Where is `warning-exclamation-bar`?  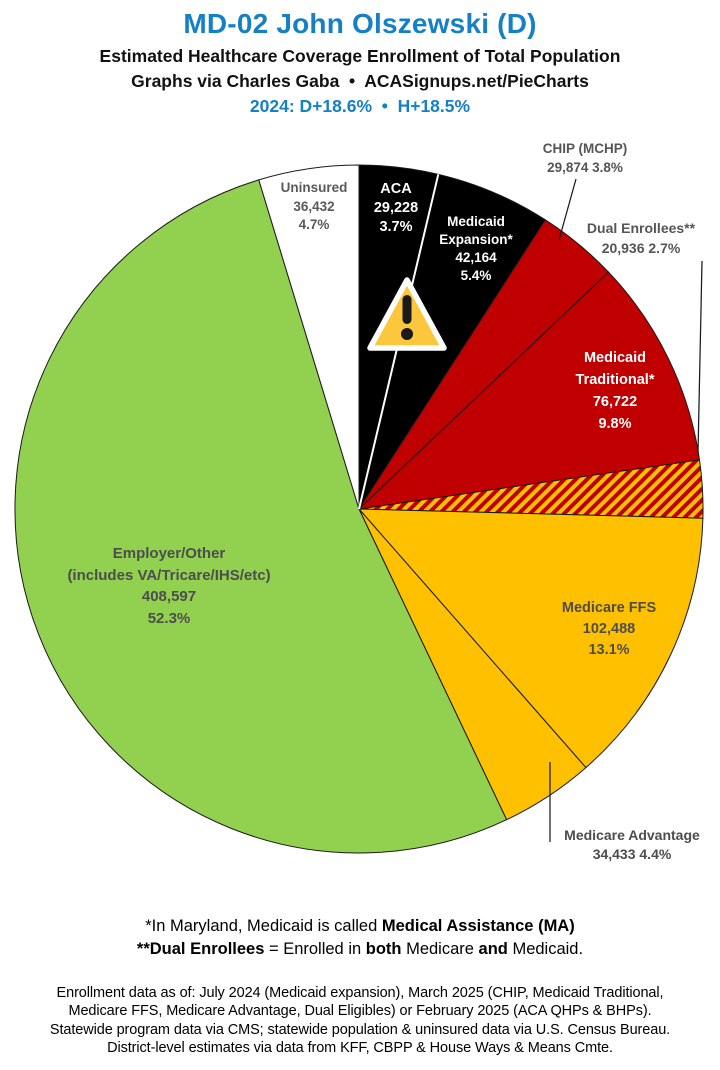 warning-exclamation-bar is located at coordinates (407, 309).